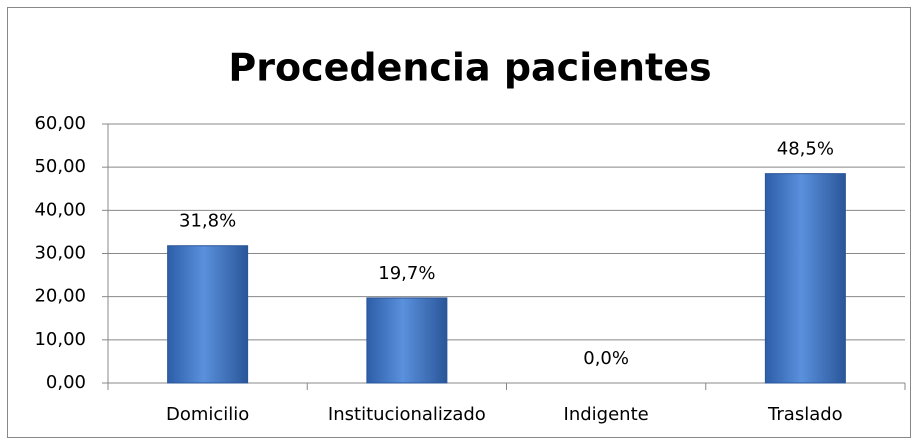 The height and width of the screenshot is (445, 918). Describe the element at coordinates (60, 123) in the screenshot. I see `y-tick-label: 60,00` at that location.